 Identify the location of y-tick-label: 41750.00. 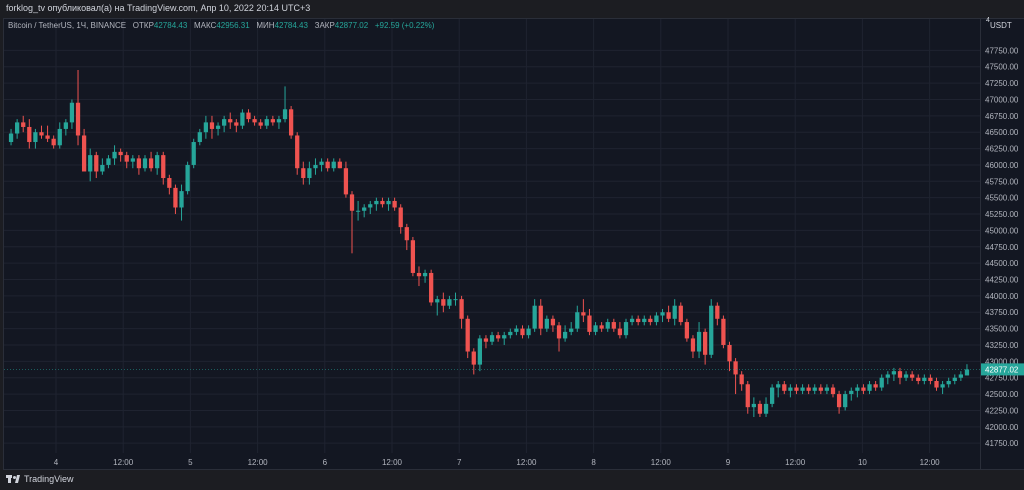
(1002, 443).